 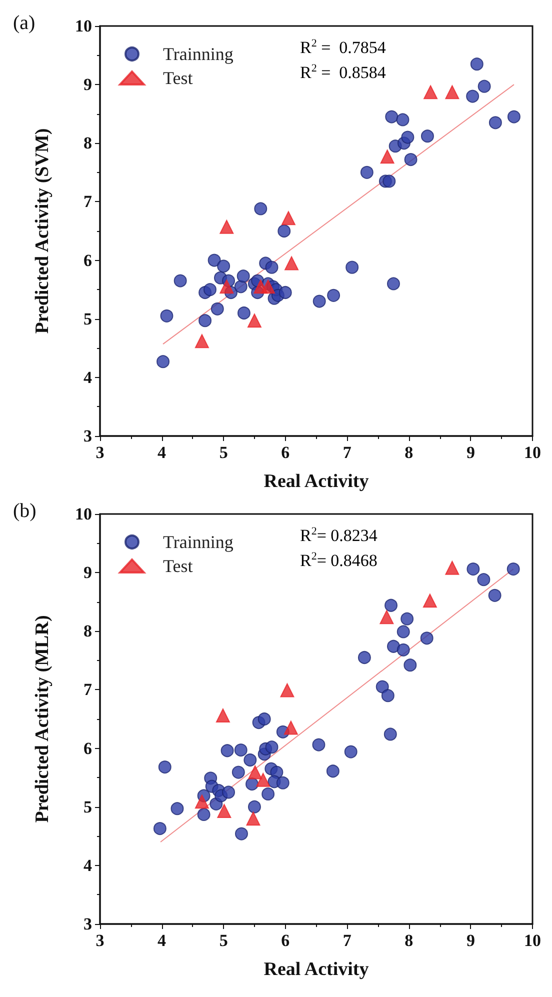 I want to click on chart-title: (a), so click(x=24, y=23).